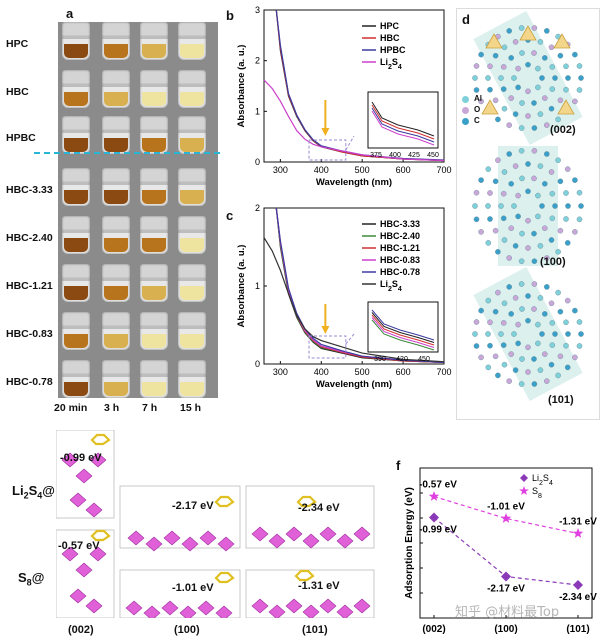  I want to click on legend-marker, so click(524, 478).